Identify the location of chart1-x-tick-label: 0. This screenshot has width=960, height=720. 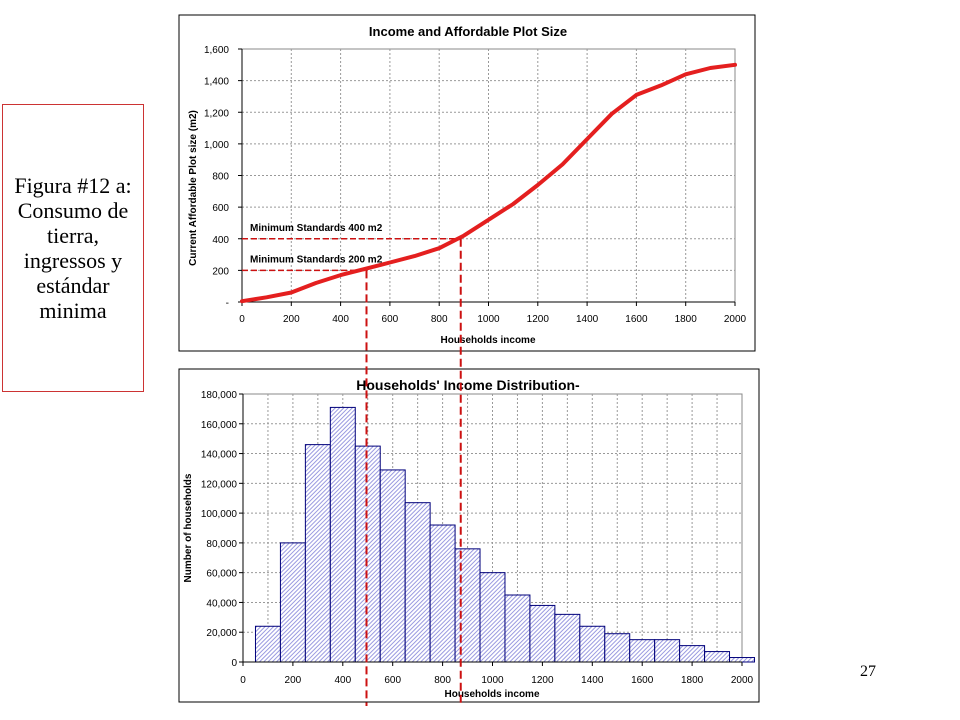
(242, 319).